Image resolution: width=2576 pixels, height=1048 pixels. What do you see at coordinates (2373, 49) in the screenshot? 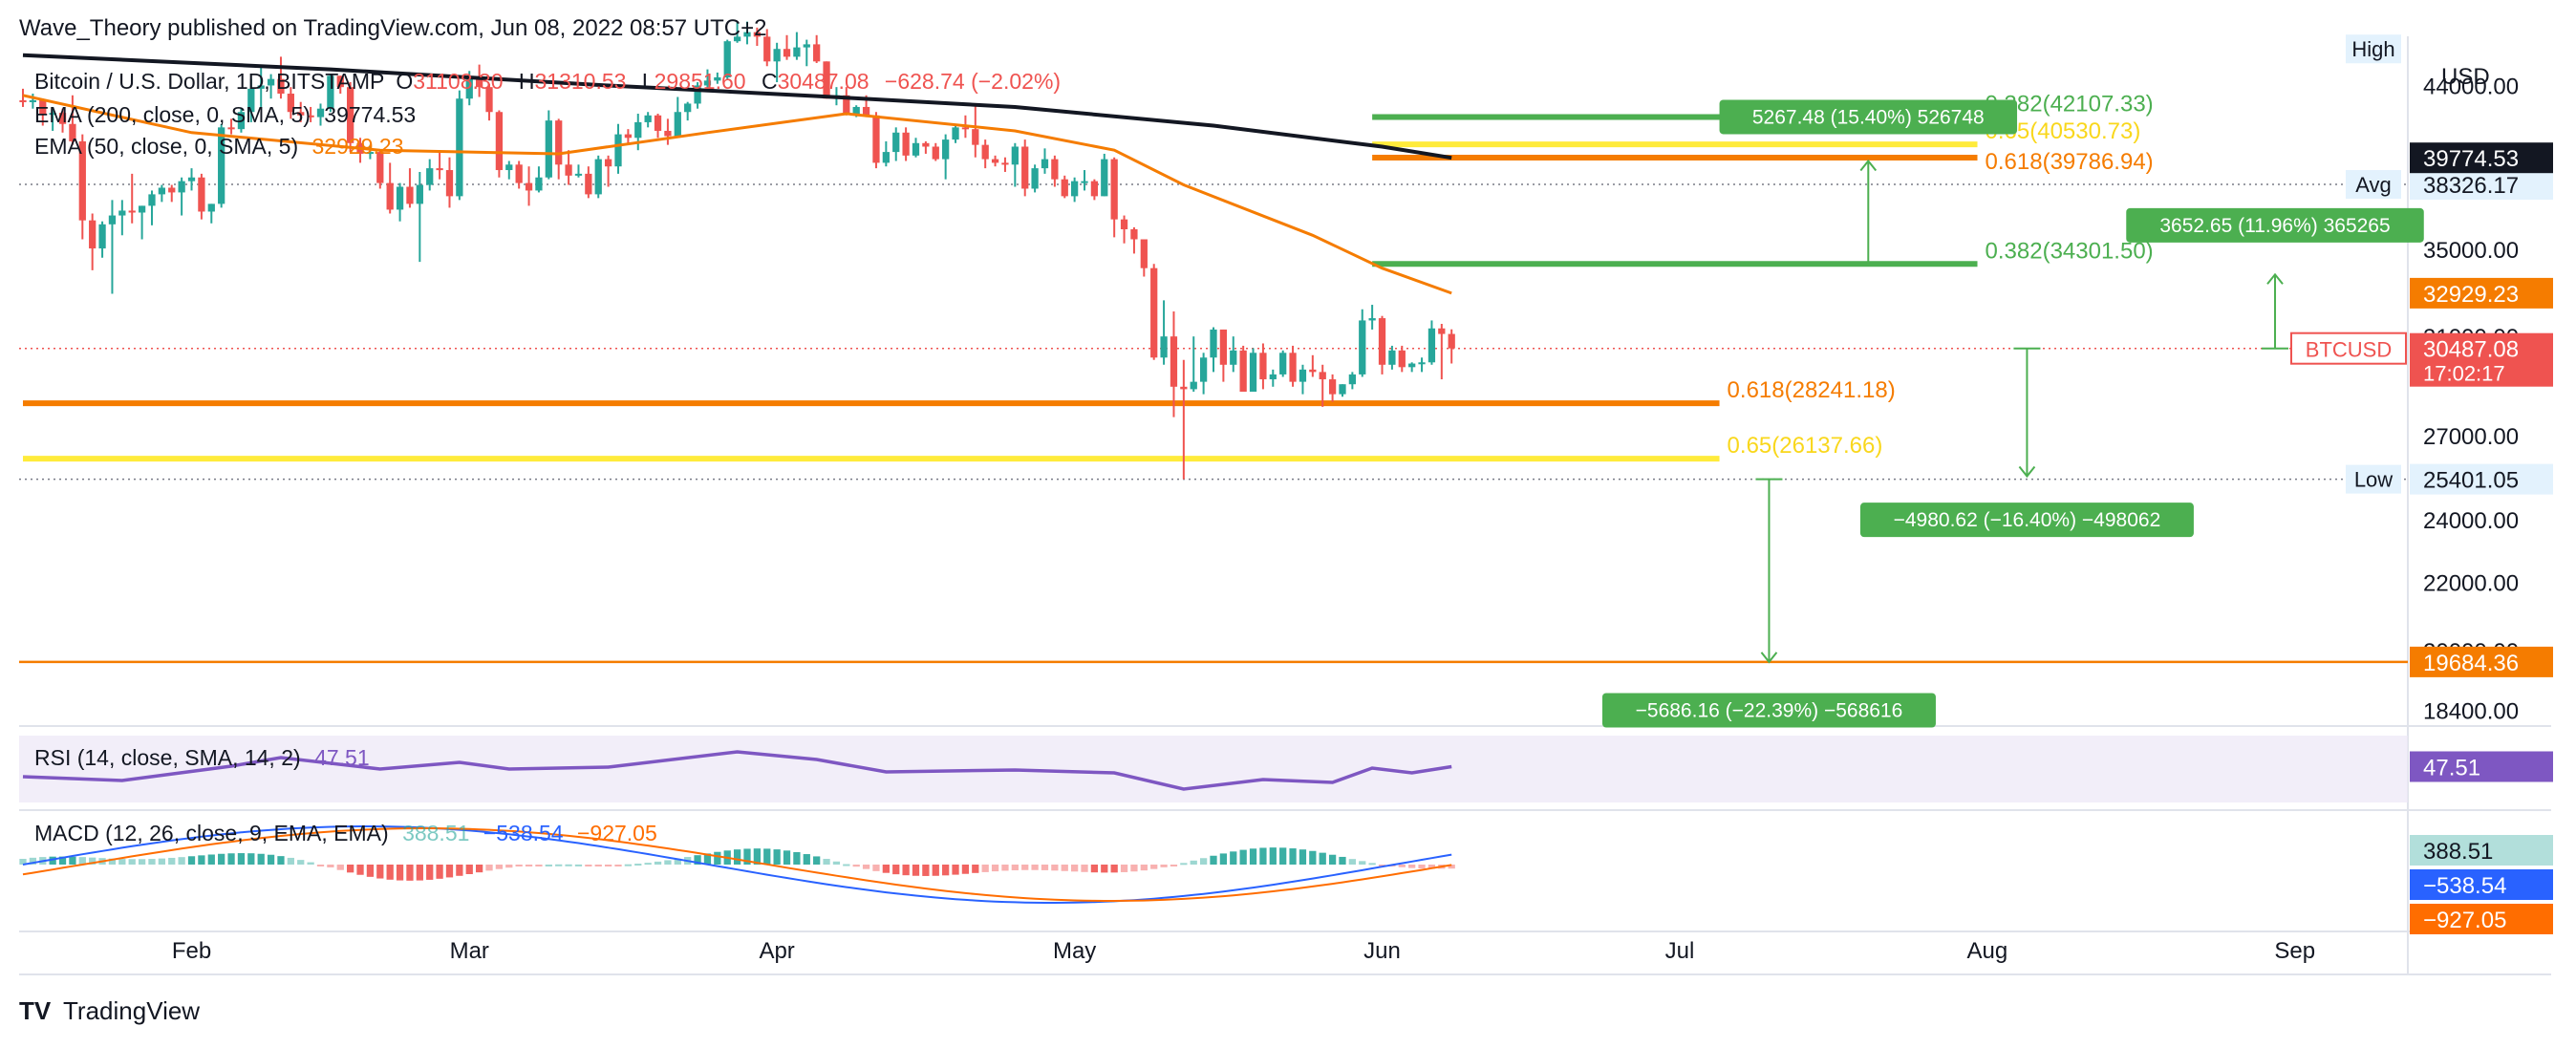
I see `axis-tag-bg` at bounding box center [2373, 49].